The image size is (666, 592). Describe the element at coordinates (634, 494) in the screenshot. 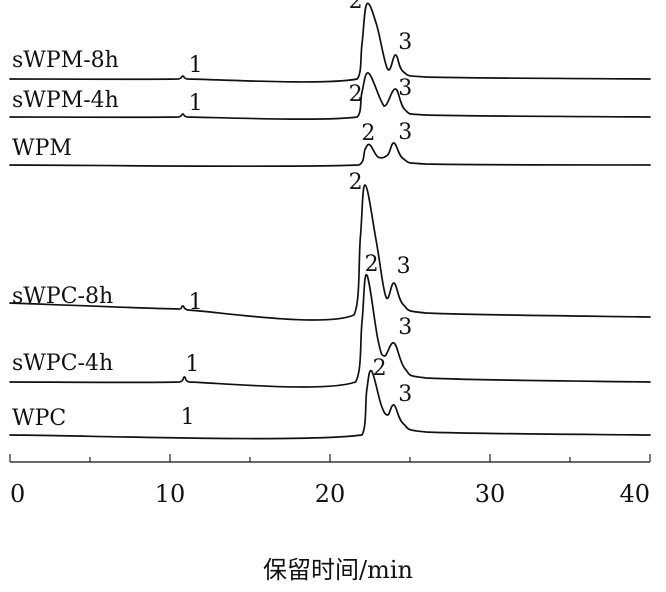

I see `x-tick-label: 40` at that location.